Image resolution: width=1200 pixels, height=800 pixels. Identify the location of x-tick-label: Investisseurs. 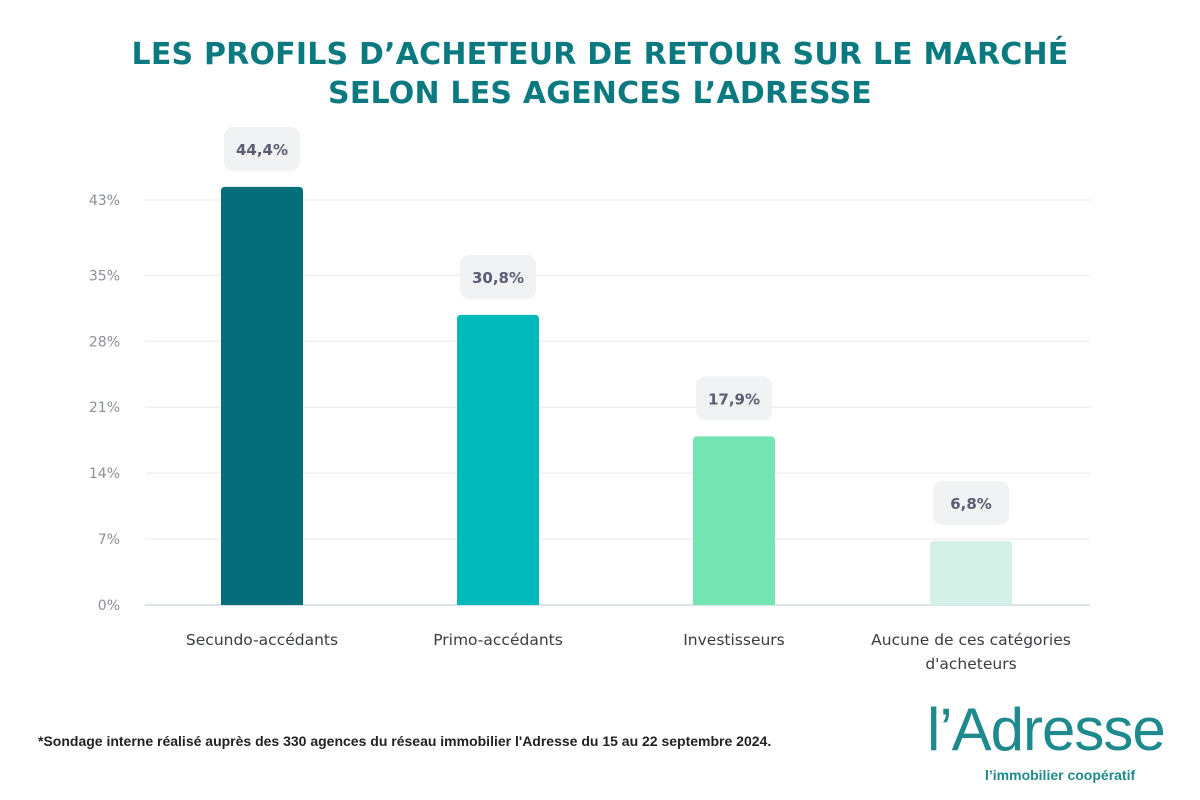
(734, 640).